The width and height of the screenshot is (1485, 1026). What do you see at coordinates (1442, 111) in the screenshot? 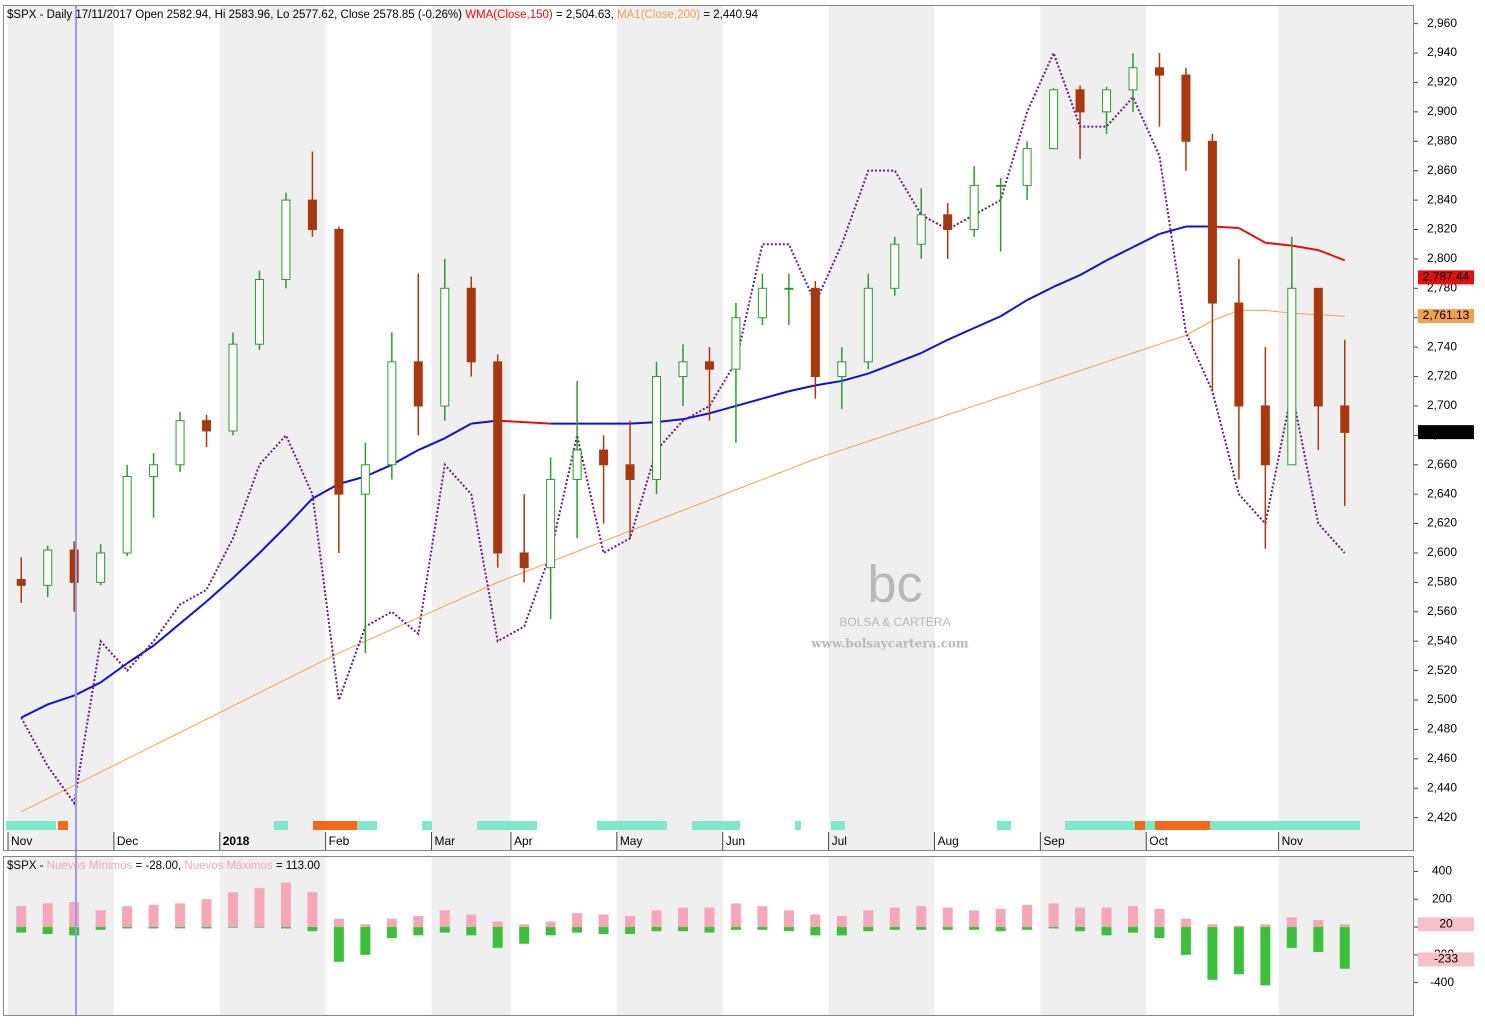
I see `y-tick-label: 2,900` at bounding box center [1442, 111].